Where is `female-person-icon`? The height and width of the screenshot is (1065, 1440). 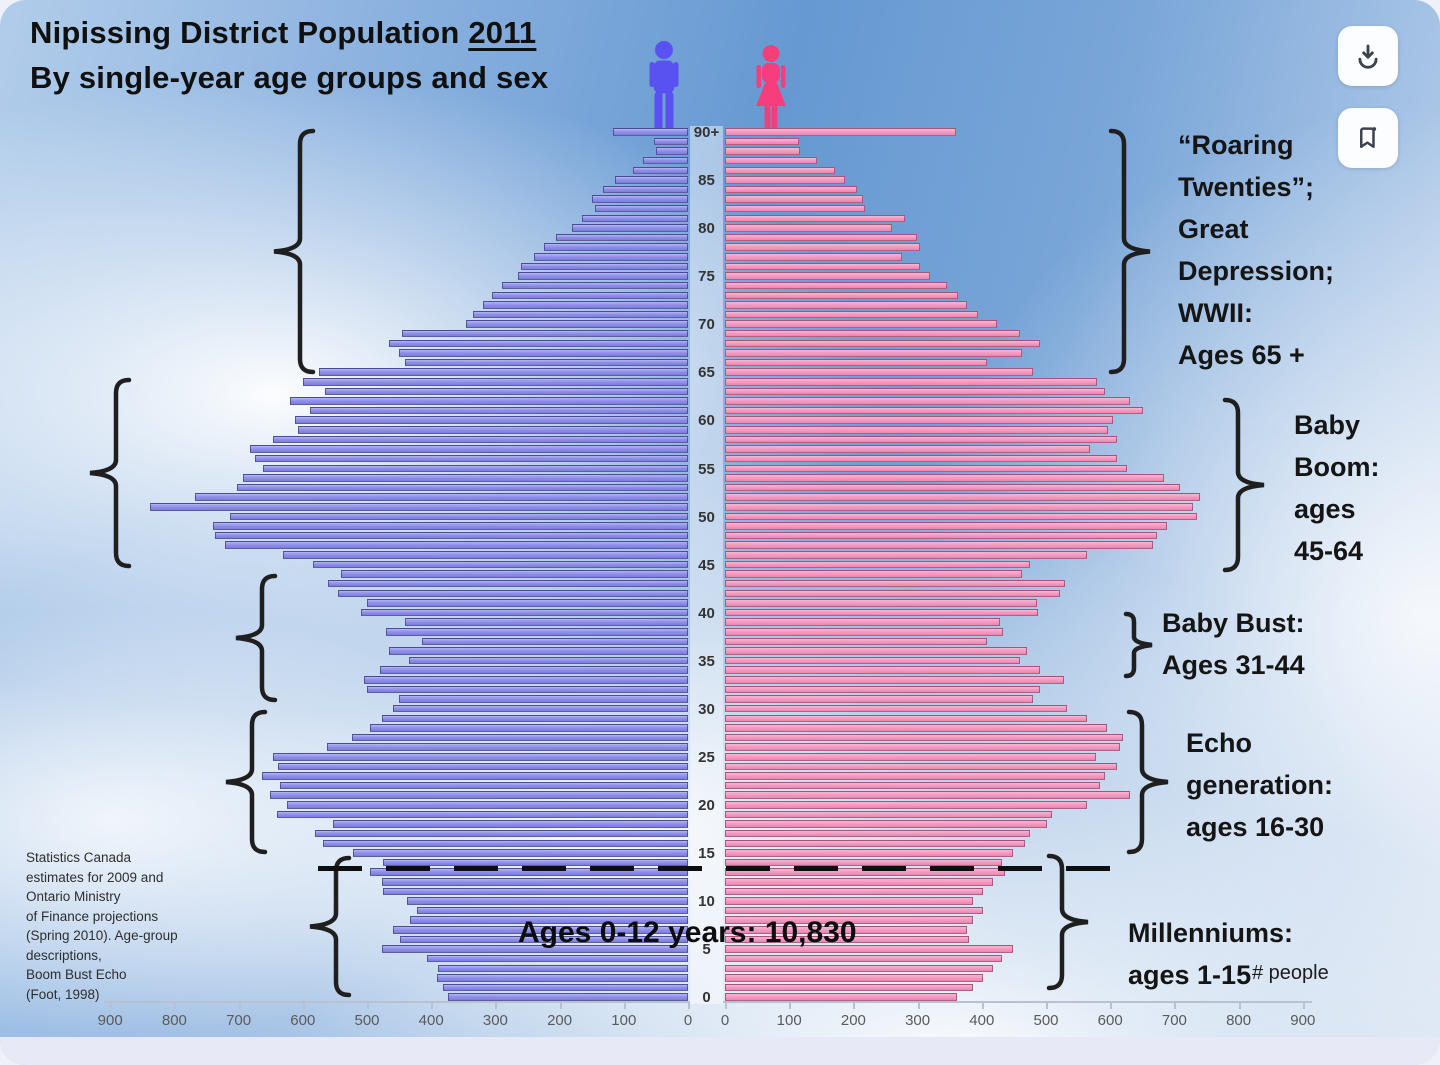 female-person-icon is located at coordinates (771, 92).